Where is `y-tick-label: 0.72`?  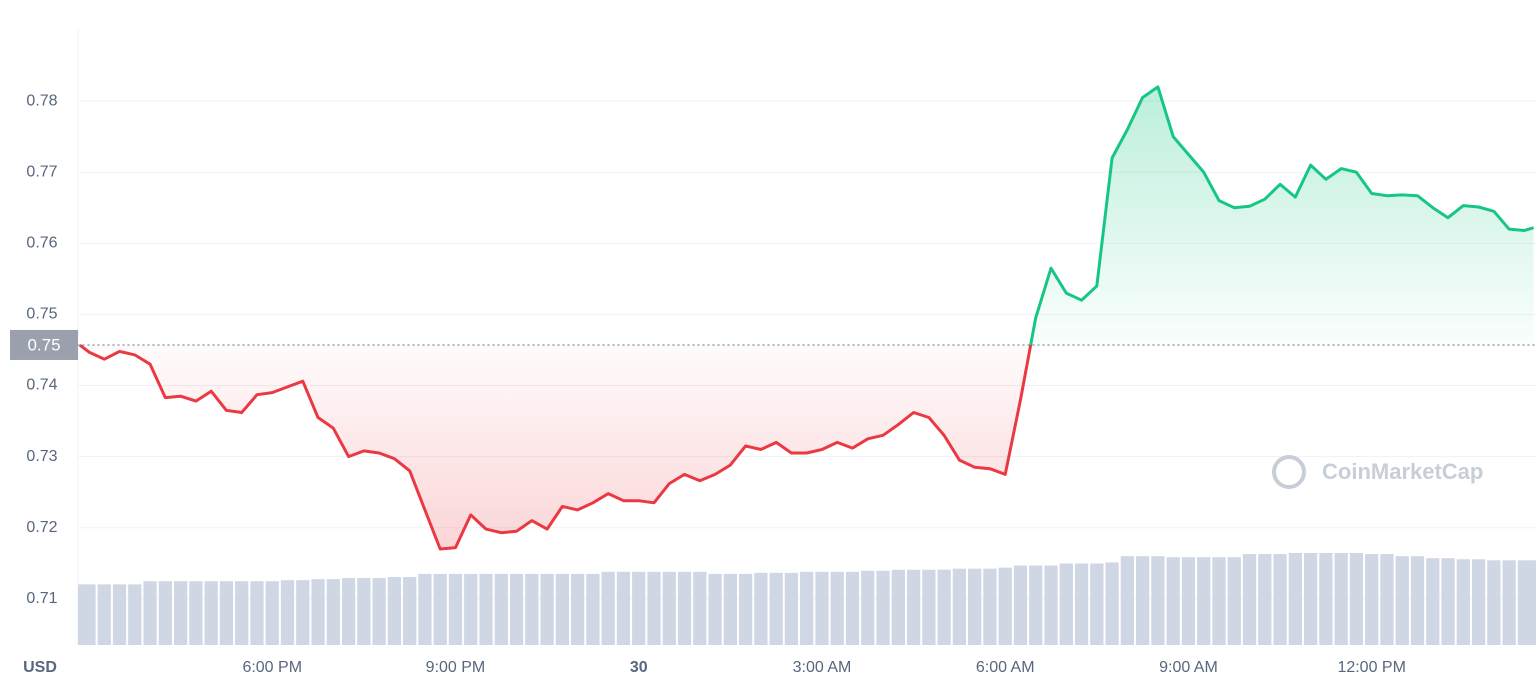
y-tick-label: 0.72 is located at coordinates (41, 527).